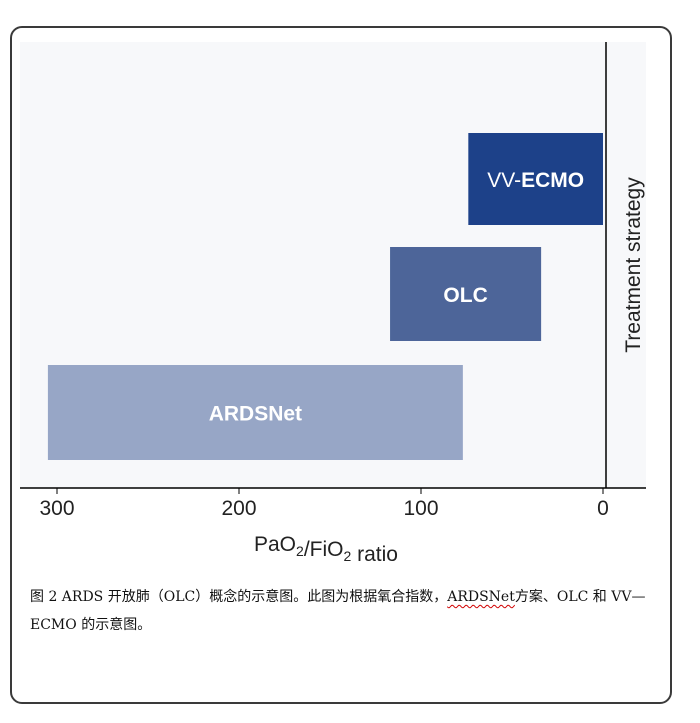 The image size is (700, 723). What do you see at coordinates (56, 508) in the screenshot?
I see `x-tick-label-300: 300` at bounding box center [56, 508].